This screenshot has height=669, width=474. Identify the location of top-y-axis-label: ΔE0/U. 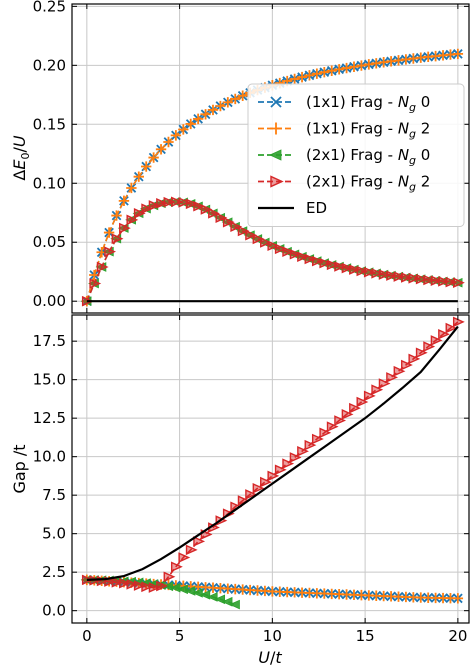
(21, 157).